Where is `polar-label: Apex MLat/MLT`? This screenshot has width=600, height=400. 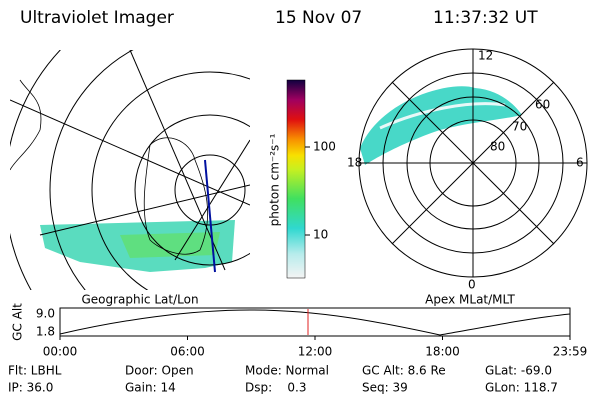
polar-label: Apex MLat/MLT is located at coordinates (470, 300).